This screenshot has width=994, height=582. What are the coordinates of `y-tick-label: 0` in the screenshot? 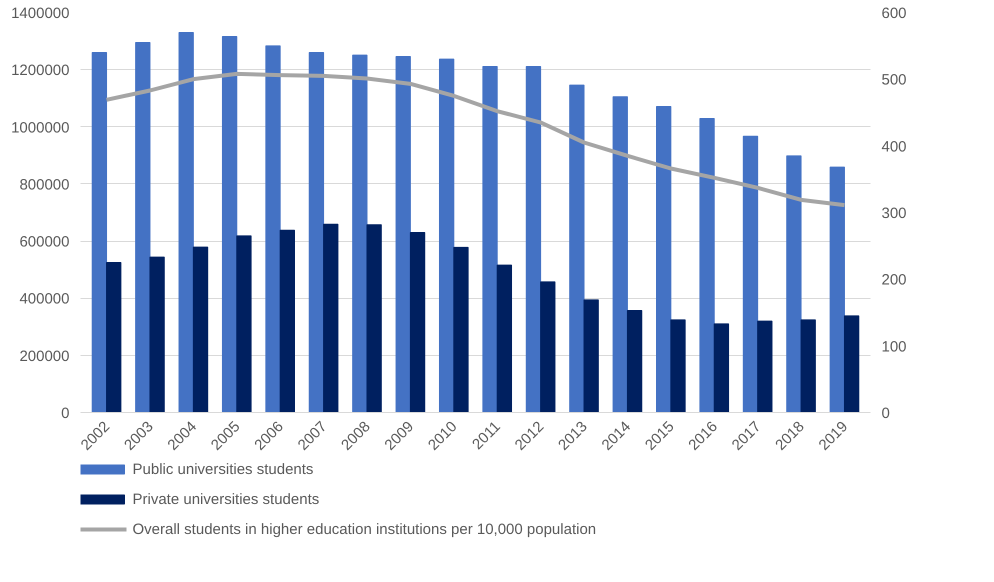 It's located at (65, 413).